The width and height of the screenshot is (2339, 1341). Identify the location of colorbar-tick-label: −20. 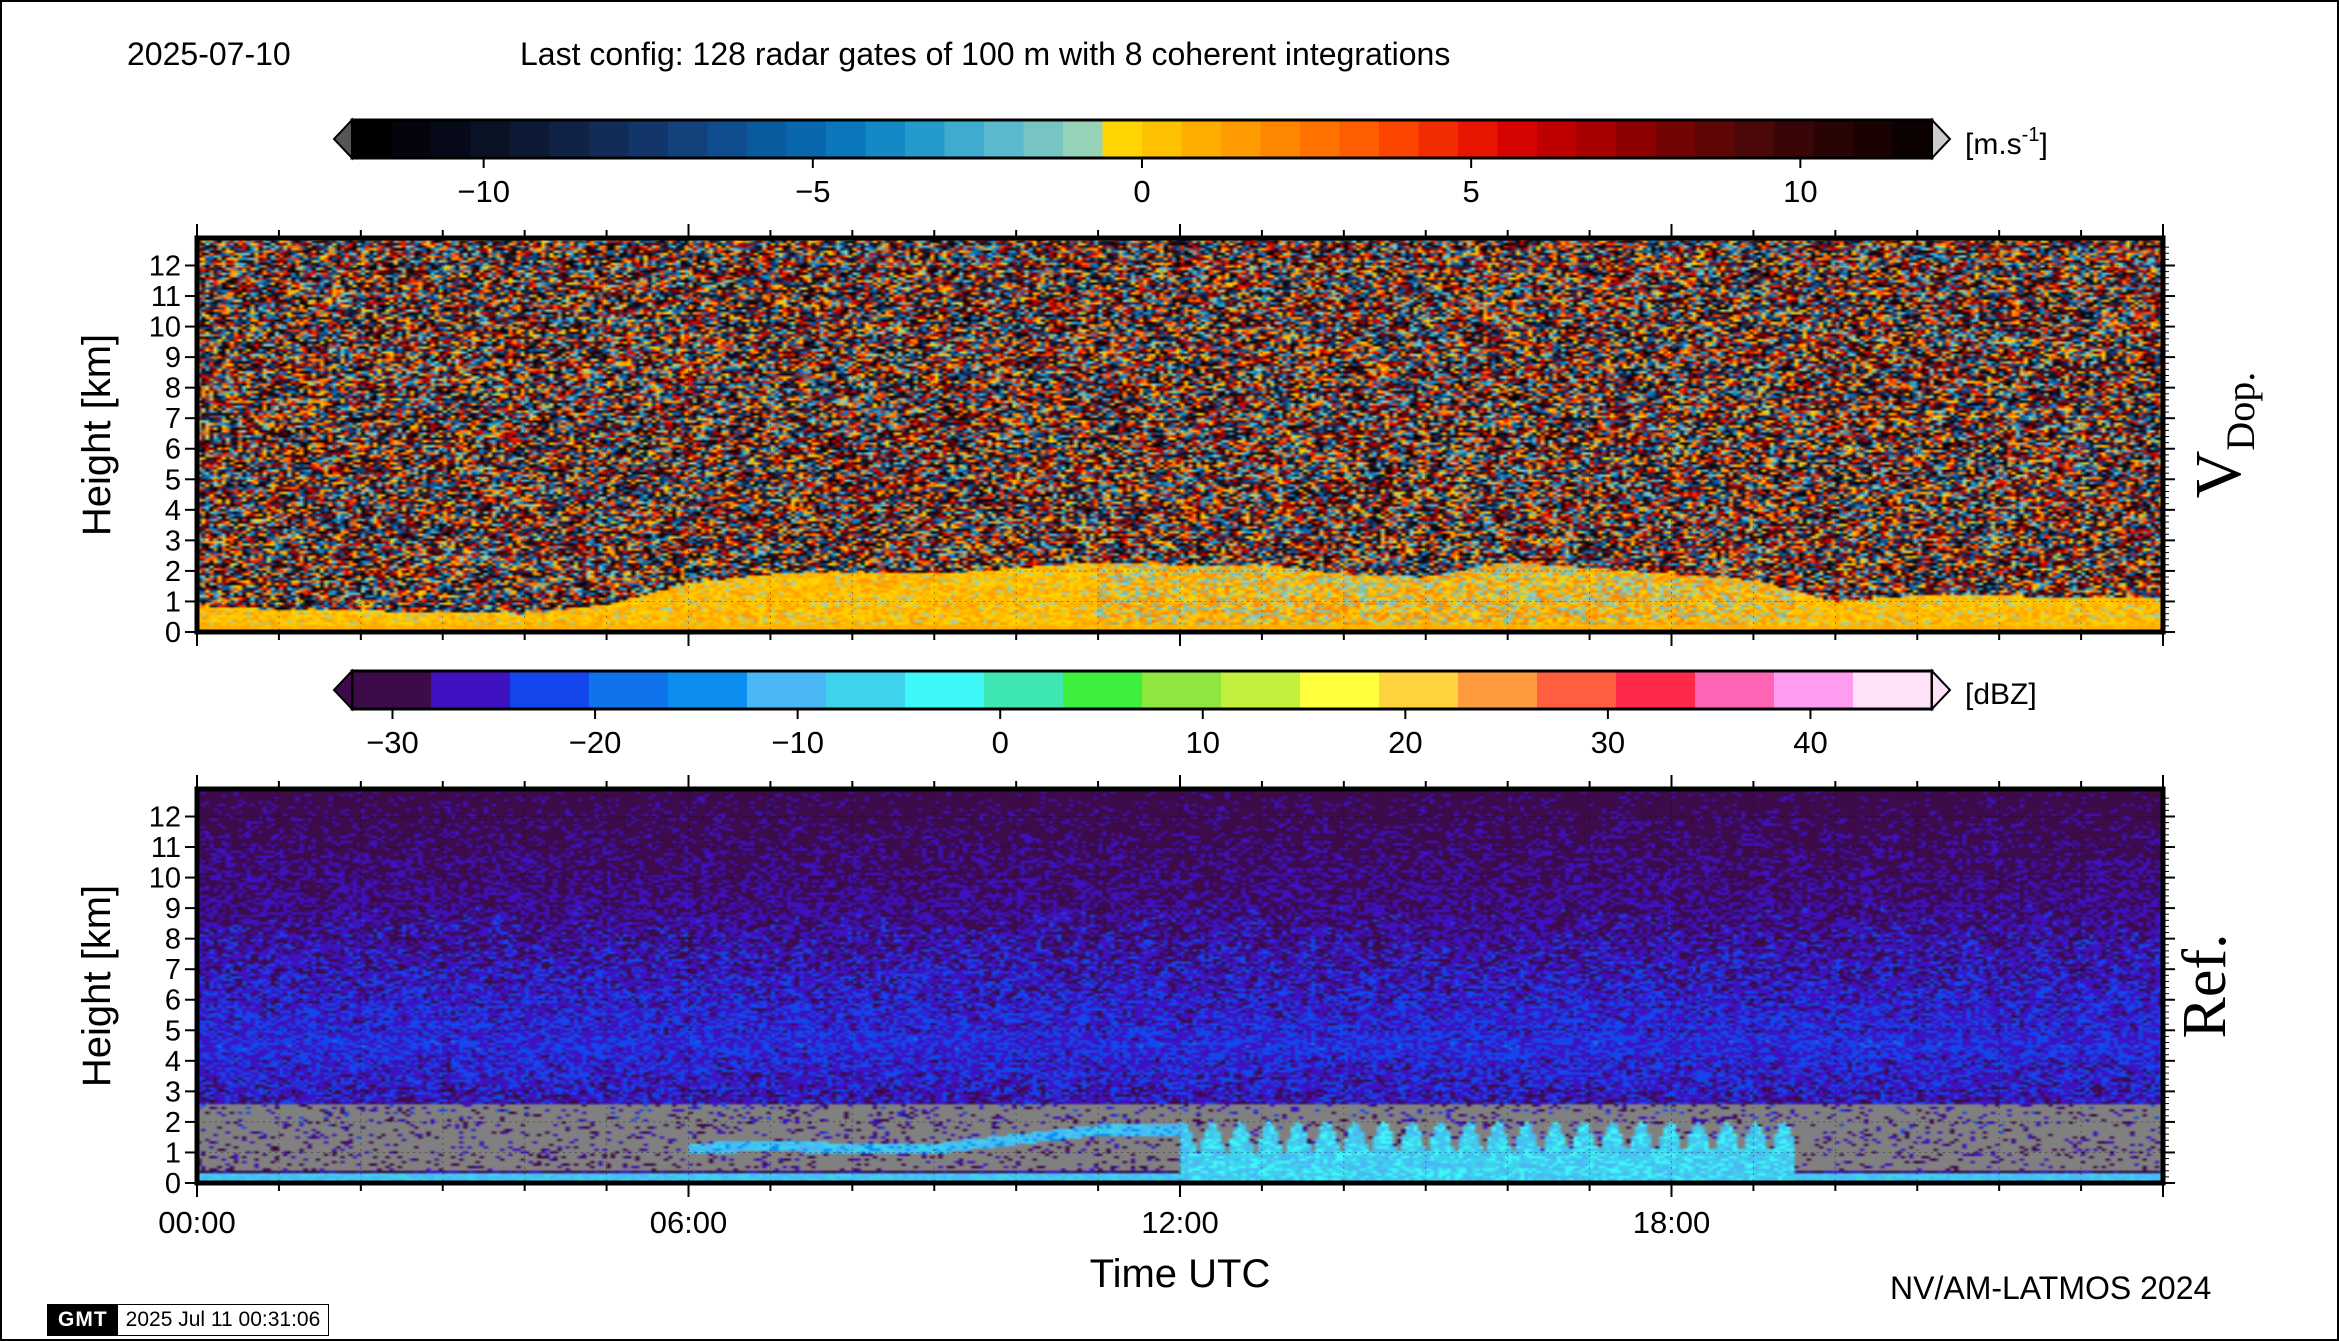
(595, 742).